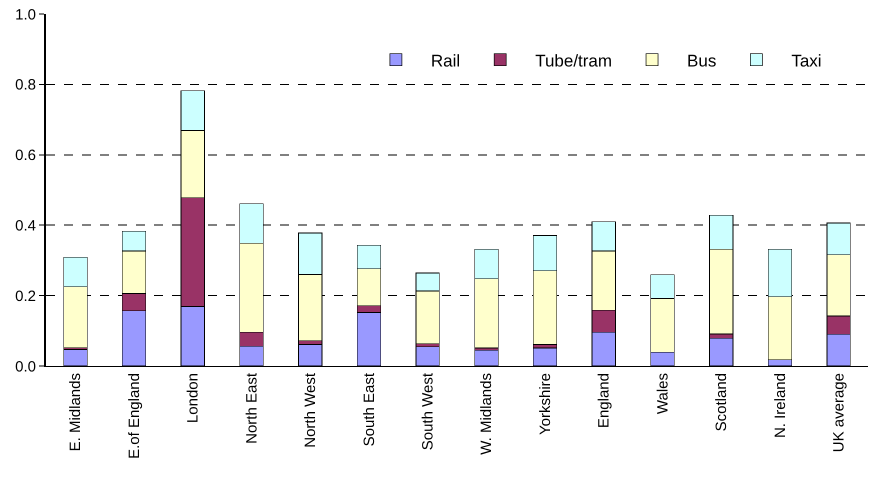  Describe the element at coordinates (428, 411) in the screenshot. I see `x-tick-label: South West` at that location.